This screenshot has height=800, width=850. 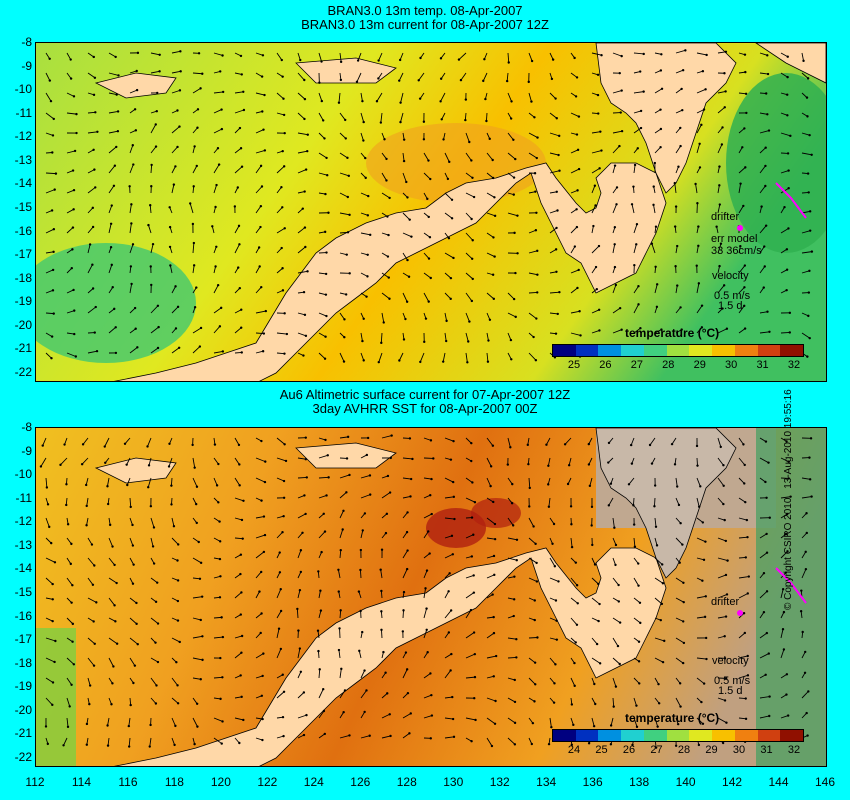 What do you see at coordinates (23, 348) in the screenshot?
I see `y-tick-label: -21` at bounding box center [23, 348].